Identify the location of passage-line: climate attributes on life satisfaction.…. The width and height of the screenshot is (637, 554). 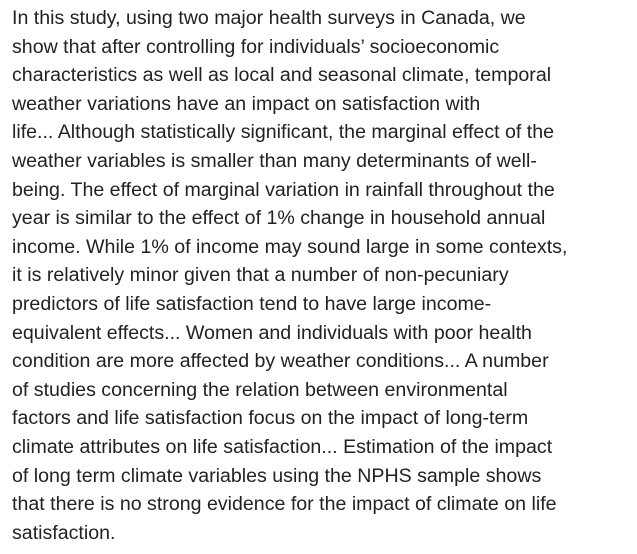
(282, 446).